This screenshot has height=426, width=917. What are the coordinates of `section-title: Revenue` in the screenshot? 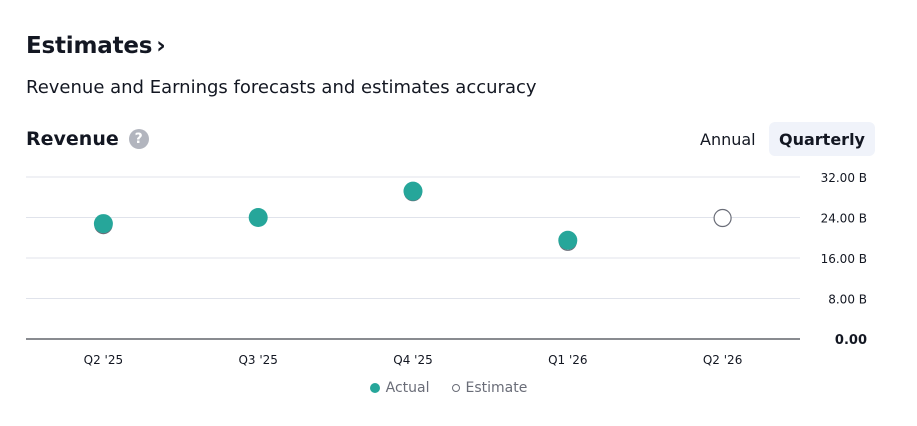 It's located at (72, 139).